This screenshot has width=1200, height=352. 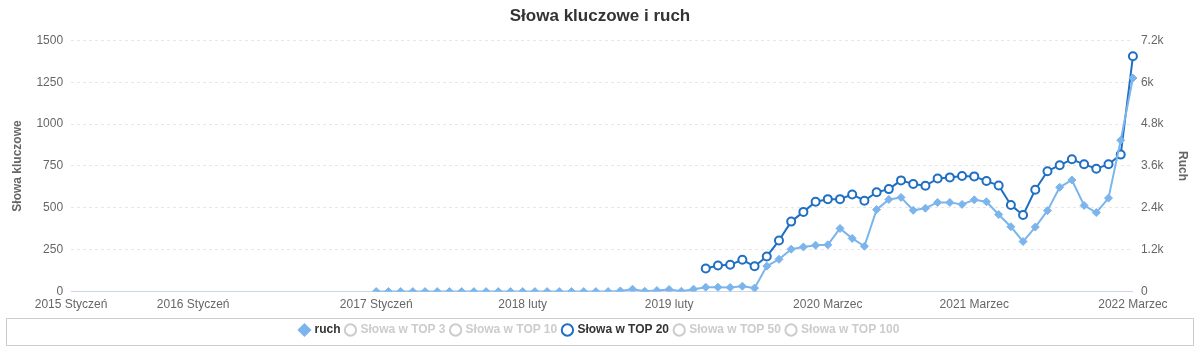 I want to click on x-tick-label: 2022 Marzec, so click(x=1133, y=304).